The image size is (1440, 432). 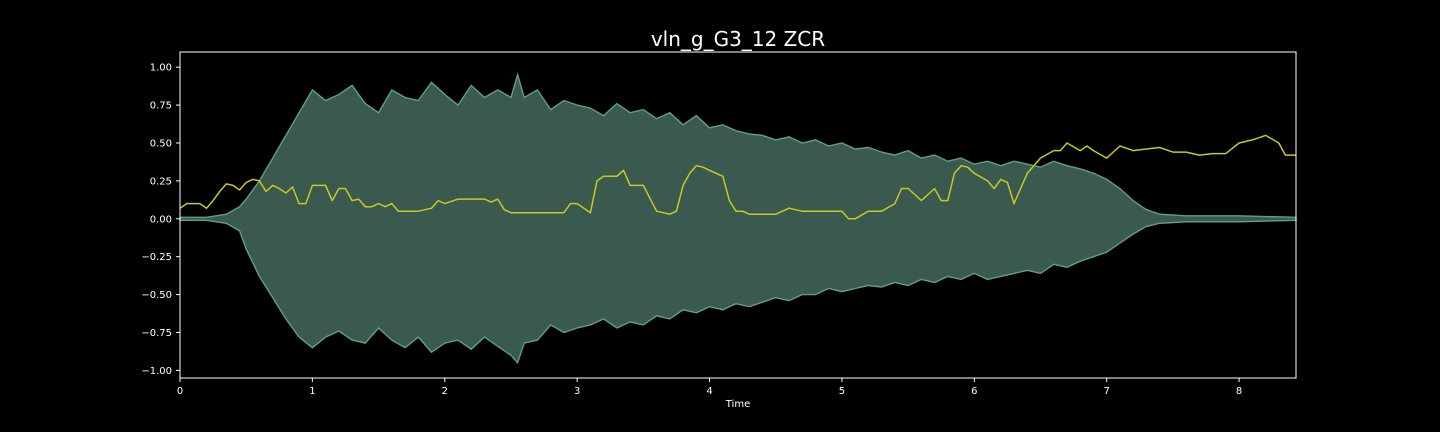 I want to click on y-tick-label: 0.50, so click(x=161, y=143).